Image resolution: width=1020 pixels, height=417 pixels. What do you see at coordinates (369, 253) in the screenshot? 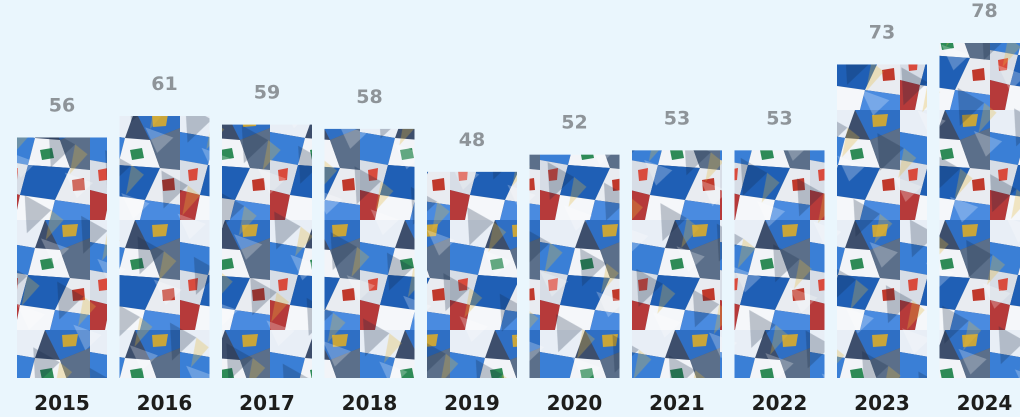
I see `bar-texture-2018` at bounding box center [369, 253].